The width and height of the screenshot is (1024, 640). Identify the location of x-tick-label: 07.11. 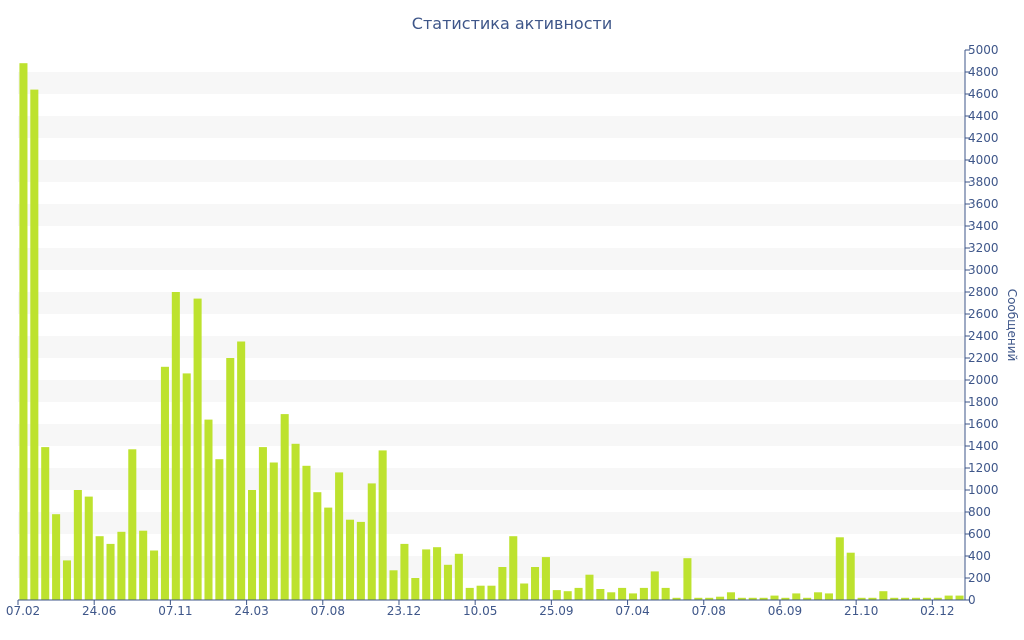
(175, 611).